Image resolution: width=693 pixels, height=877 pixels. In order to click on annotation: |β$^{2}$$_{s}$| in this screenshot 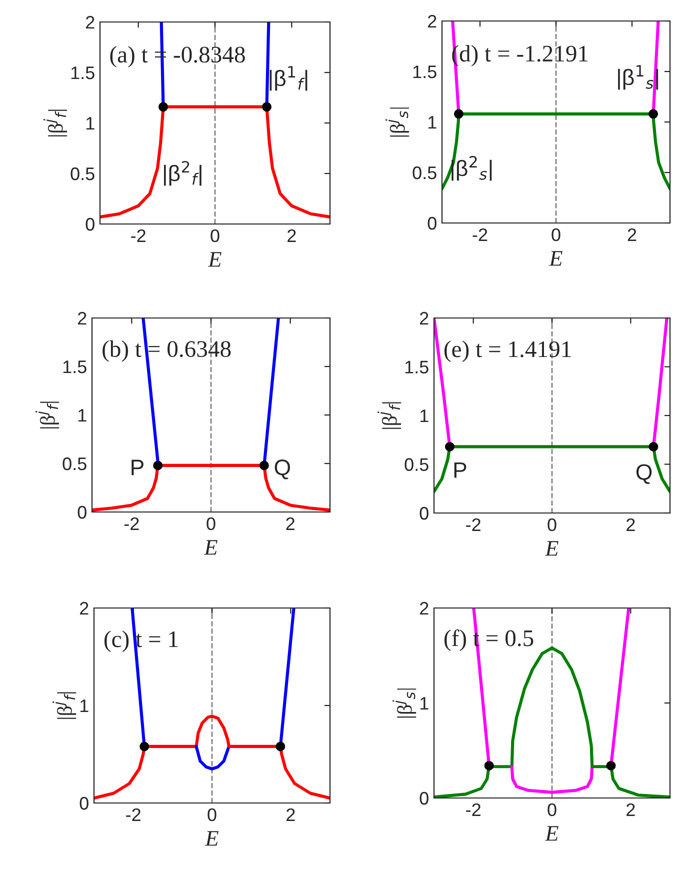, I will do `click(472, 168)`.